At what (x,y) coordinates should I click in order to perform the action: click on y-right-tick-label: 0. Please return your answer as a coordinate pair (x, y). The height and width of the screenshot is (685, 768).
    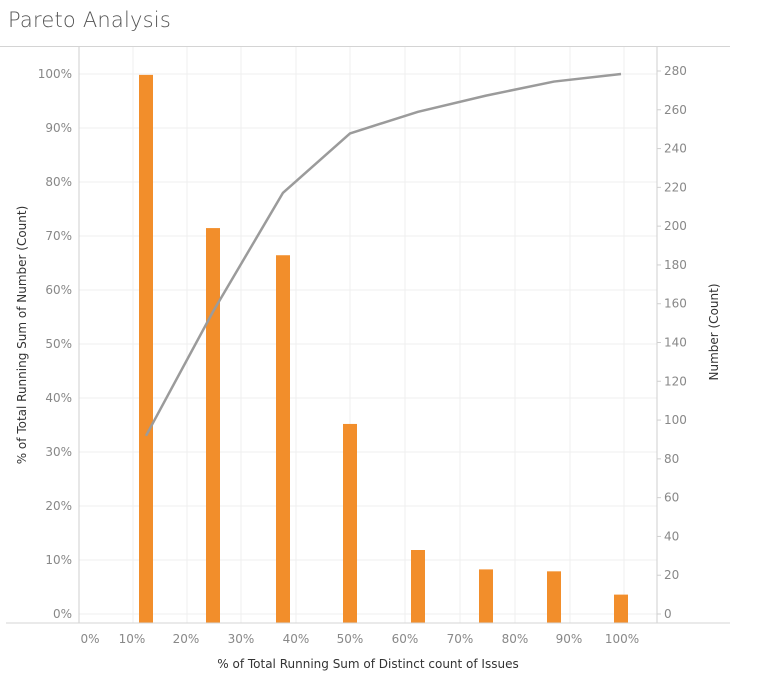
    Looking at the image, I should click on (668, 614).